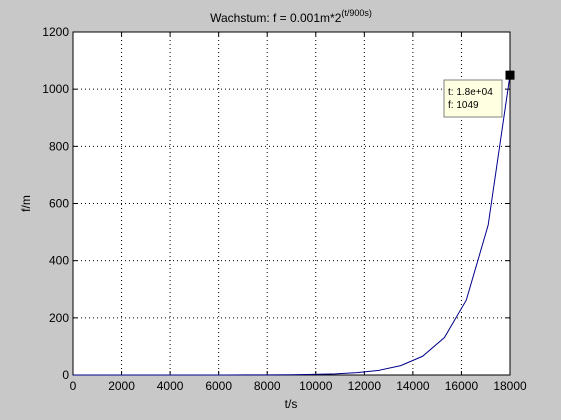 The image size is (561, 420). I want to click on y-axis-label: f/m, so click(26, 203).